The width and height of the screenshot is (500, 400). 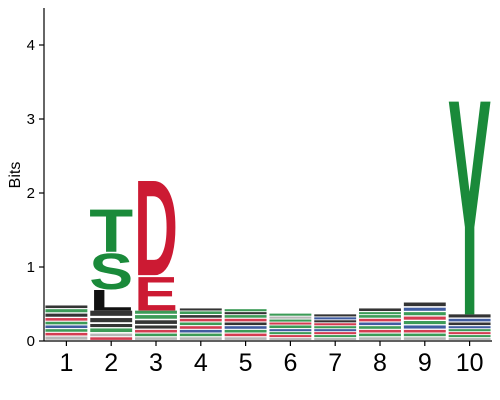 What do you see at coordinates (290, 363) in the screenshot?
I see `position-label: 6` at bounding box center [290, 363].